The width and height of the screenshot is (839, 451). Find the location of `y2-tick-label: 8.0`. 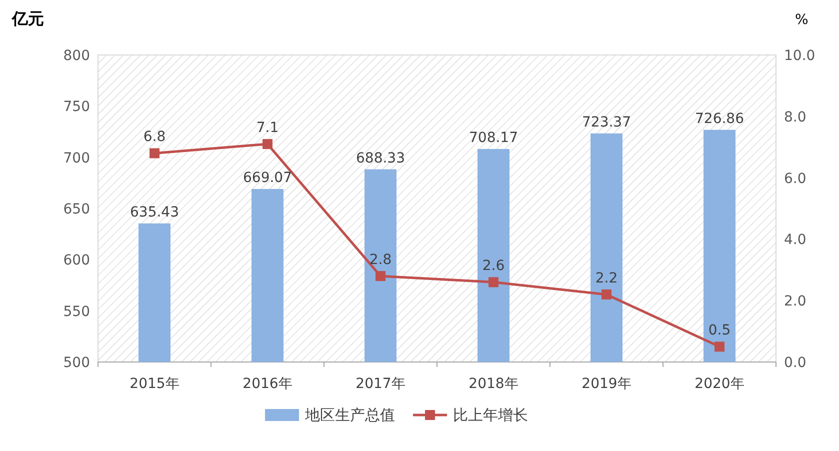

y2-tick-label: 8.0 is located at coordinates (795, 117).